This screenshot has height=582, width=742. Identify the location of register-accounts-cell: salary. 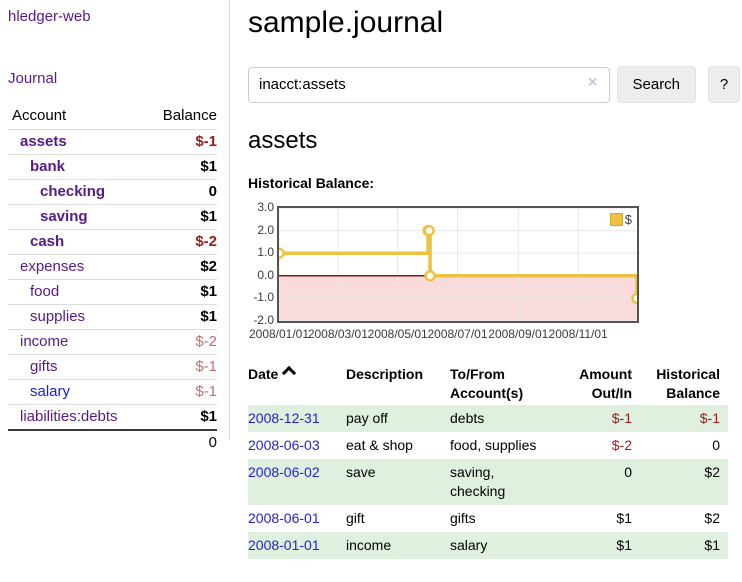
(469, 545).